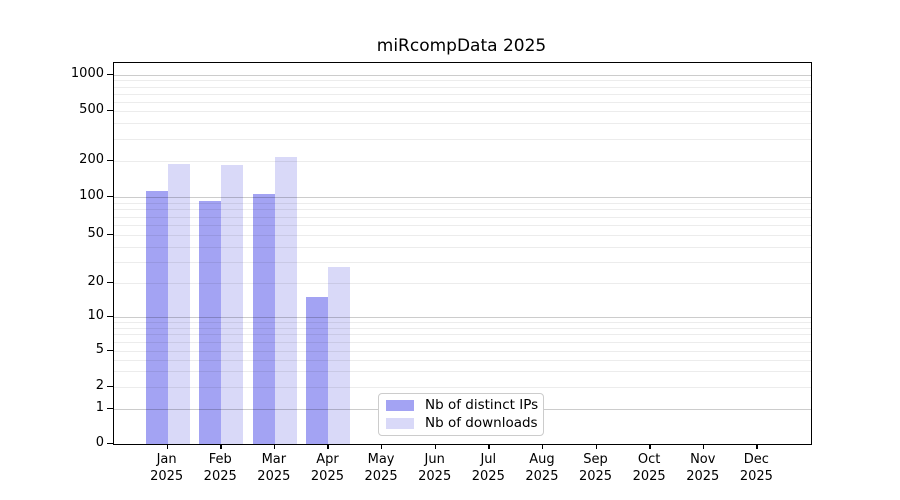  What do you see at coordinates (482, 405) in the screenshot?
I see `legend-label-distinct-ips: Nb of distinct IPs` at bounding box center [482, 405].